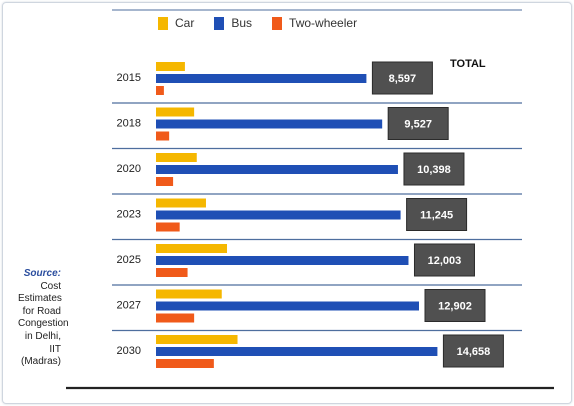 The image size is (574, 406). I want to click on legend-item-two-wheeler: Two-wheeler, so click(314, 23).